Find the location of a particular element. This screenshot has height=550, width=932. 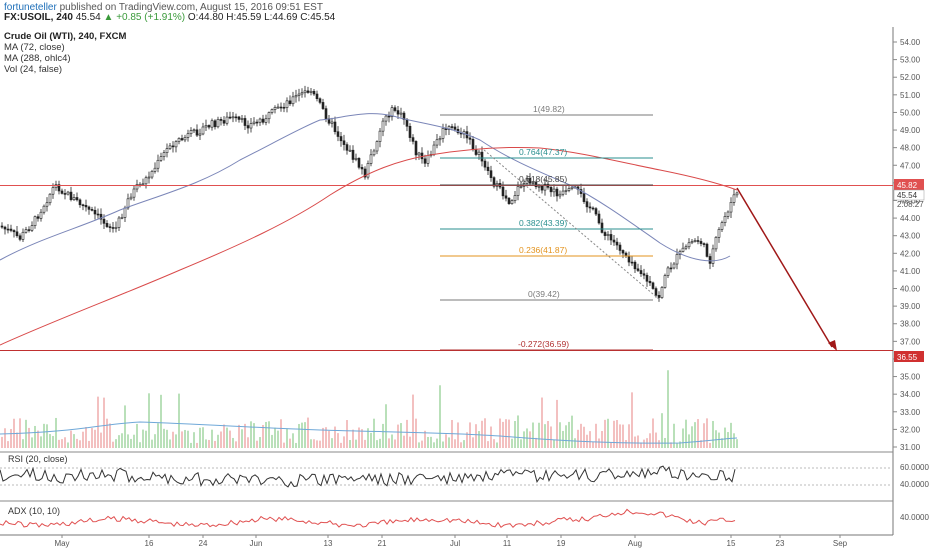

legend-vol: Vol (24, false) is located at coordinates (33, 69).